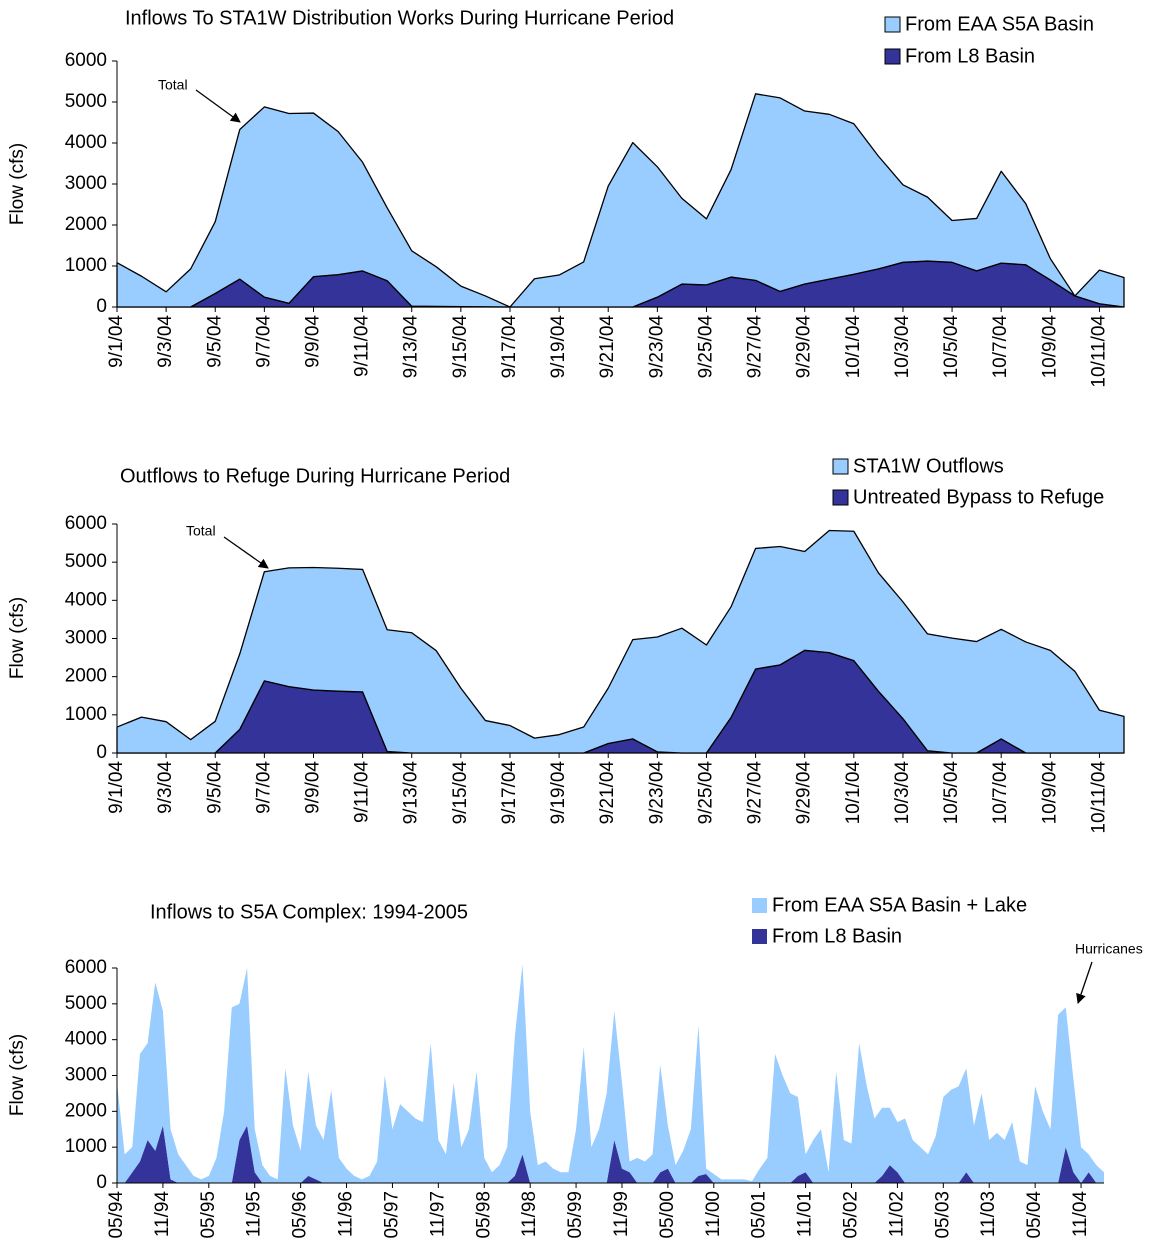 The image size is (1161, 1260). What do you see at coordinates (346, 1214) in the screenshot?
I see `x-tick-label: 11/96` at bounding box center [346, 1214].